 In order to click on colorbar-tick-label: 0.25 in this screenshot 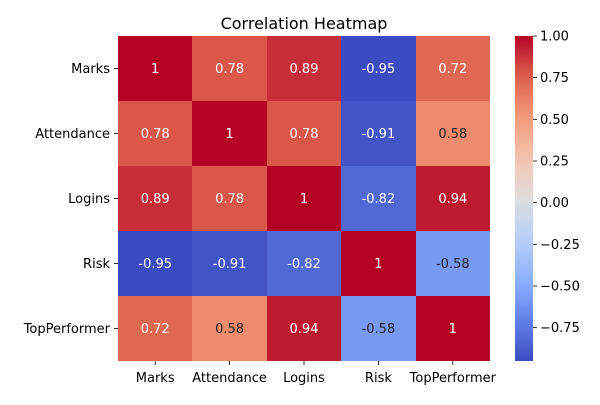, I will do `click(554, 162)`.